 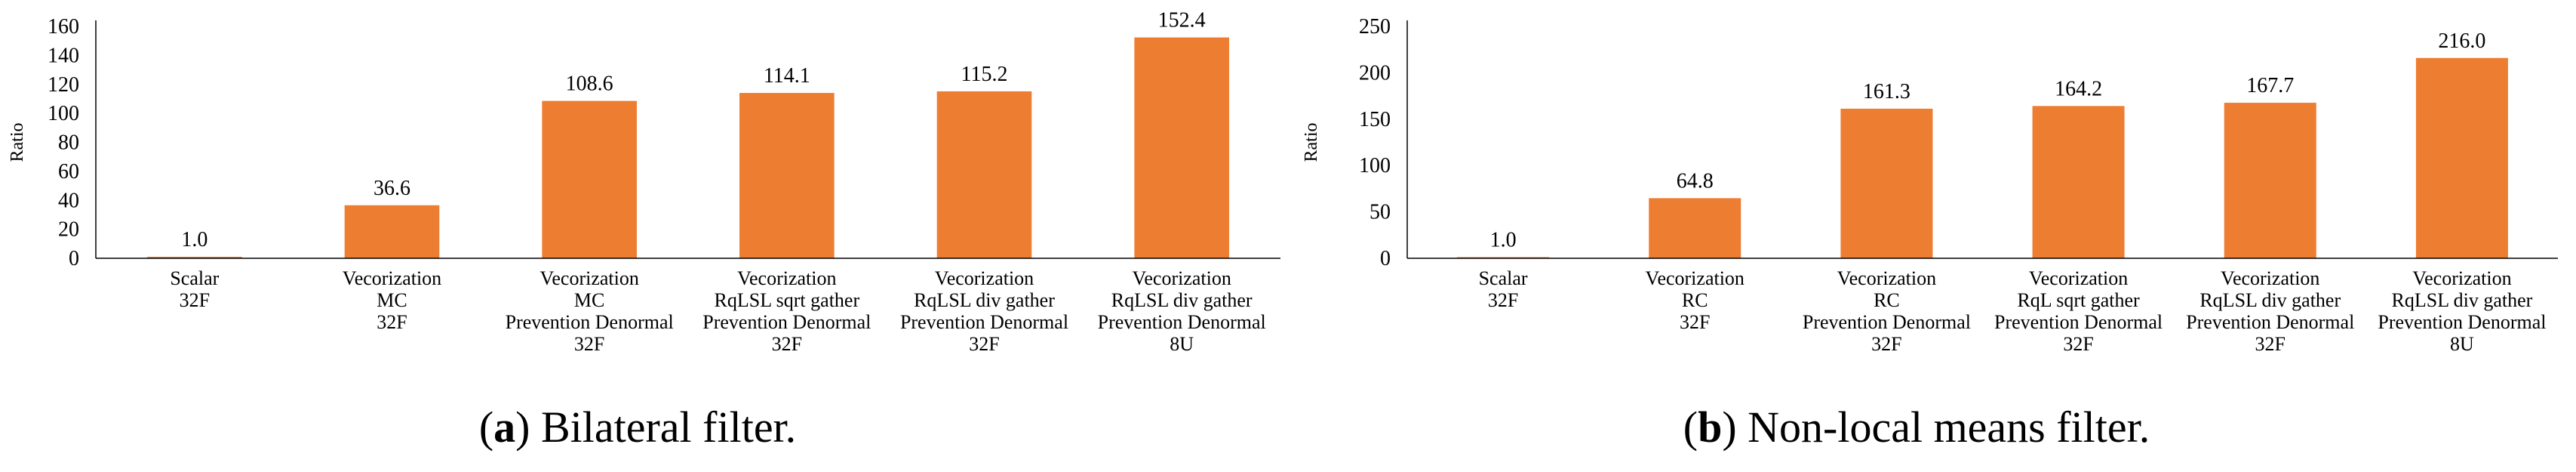 What do you see at coordinates (1380, 212) in the screenshot?
I see `y-tick-label: 50` at bounding box center [1380, 212].